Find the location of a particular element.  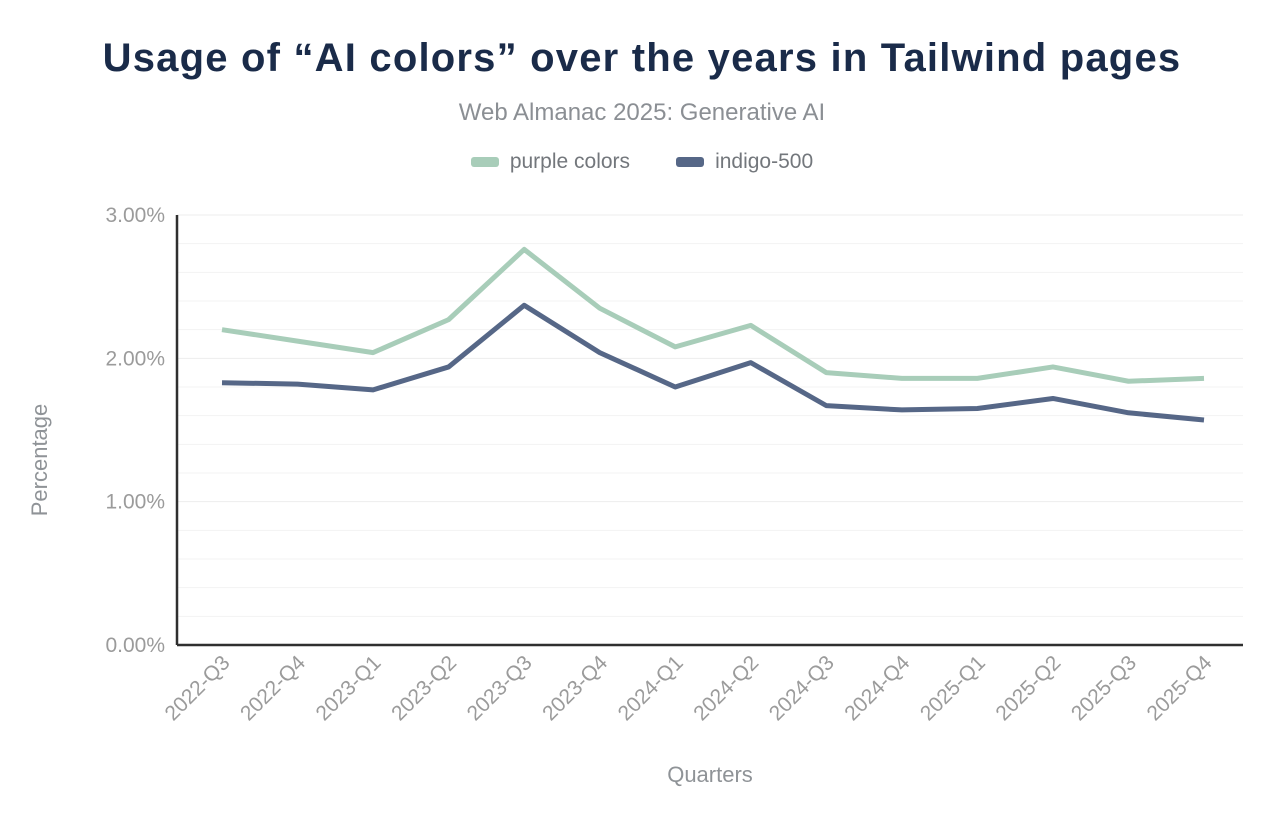

x-tick-label: 2025-Q3 is located at coordinates (1104, 688).